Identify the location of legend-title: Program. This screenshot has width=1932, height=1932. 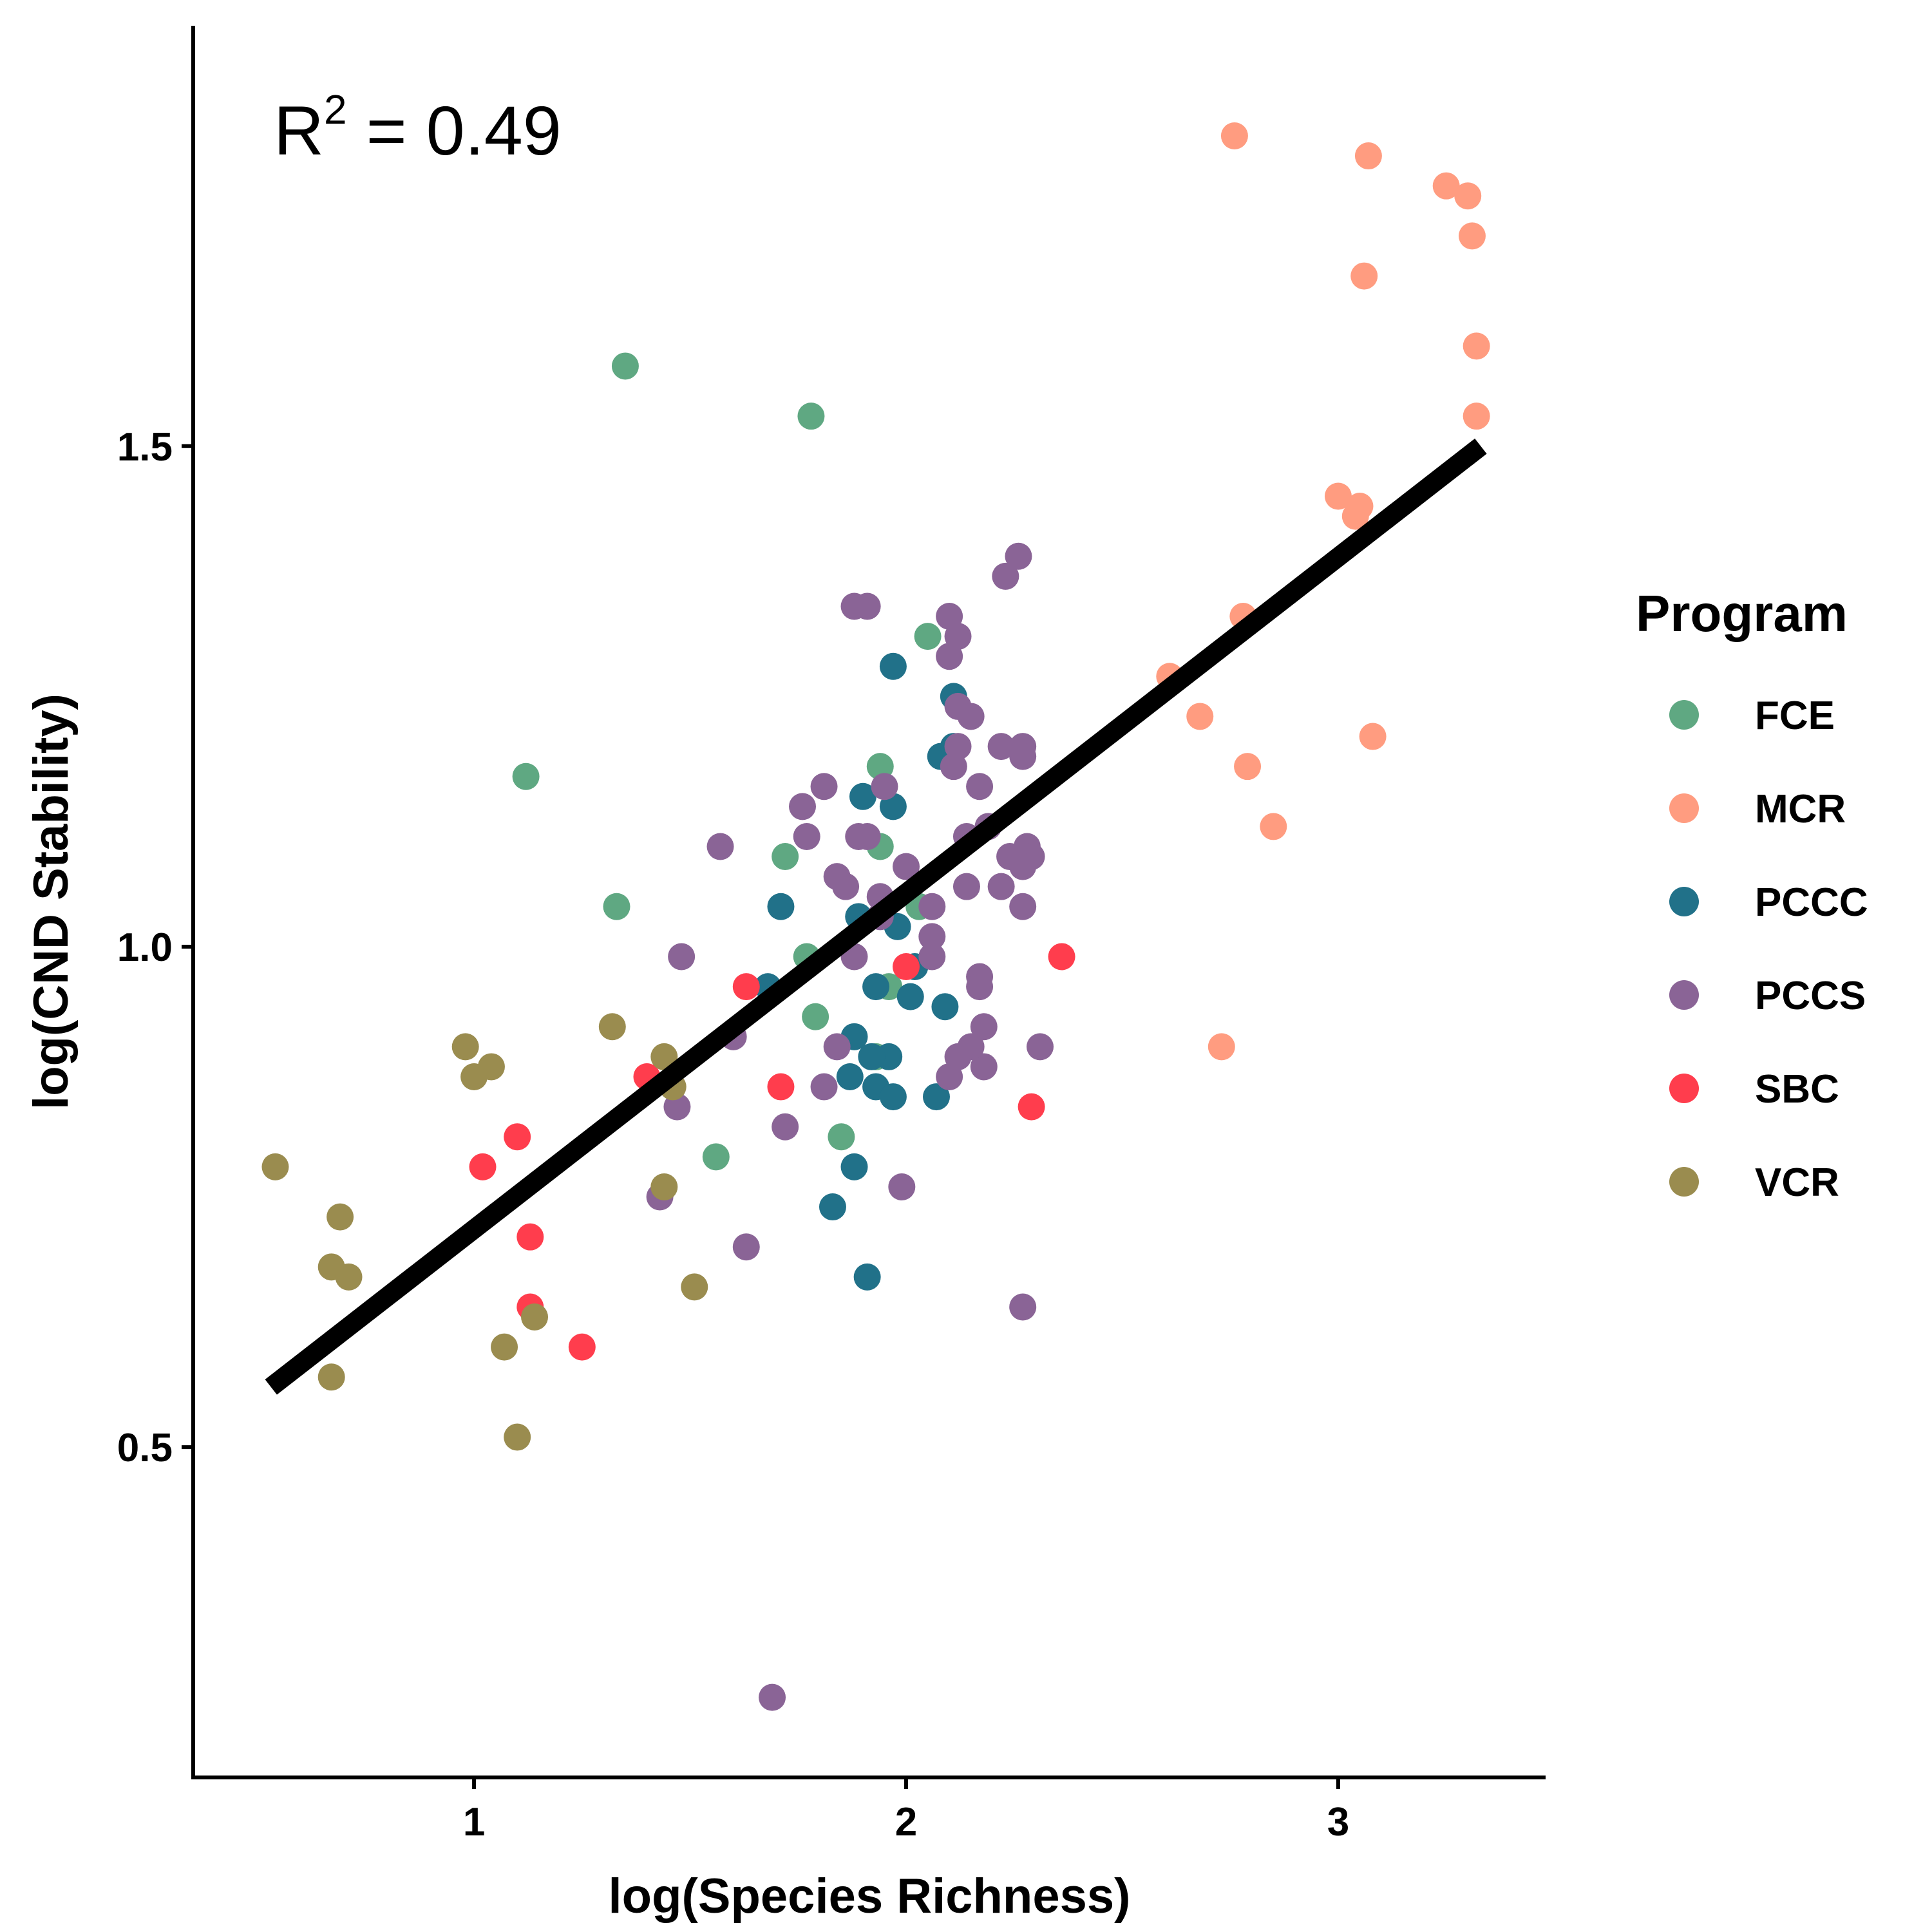
(1742, 613).